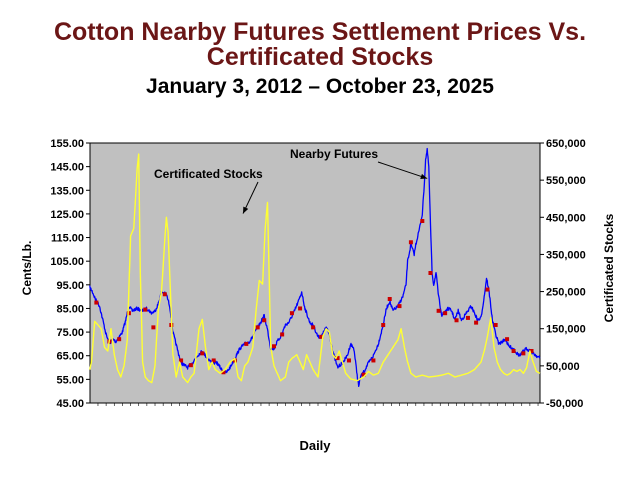 The image size is (640, 480). Describe the element at coordinates (566, 330) in the screenshot. I see `right-tick-label: 150,000` at that location.